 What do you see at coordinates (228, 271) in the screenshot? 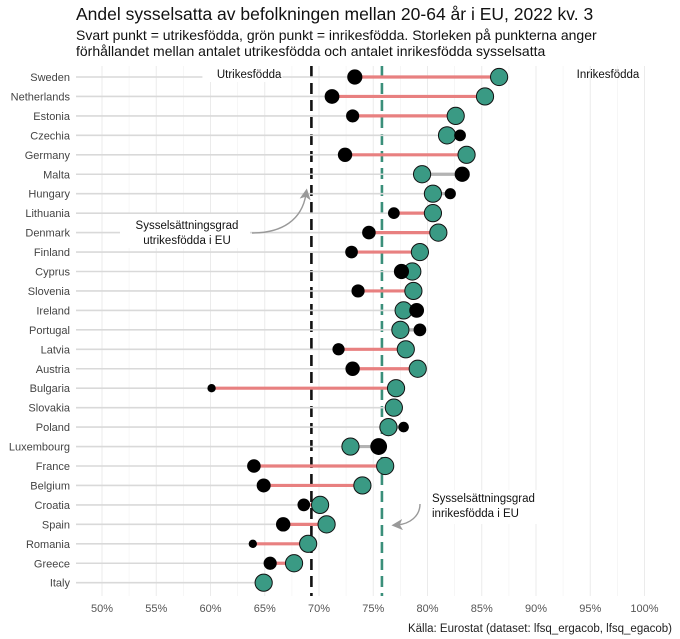
I see `country-row: Cyprus` at bounding box center [228, 271].